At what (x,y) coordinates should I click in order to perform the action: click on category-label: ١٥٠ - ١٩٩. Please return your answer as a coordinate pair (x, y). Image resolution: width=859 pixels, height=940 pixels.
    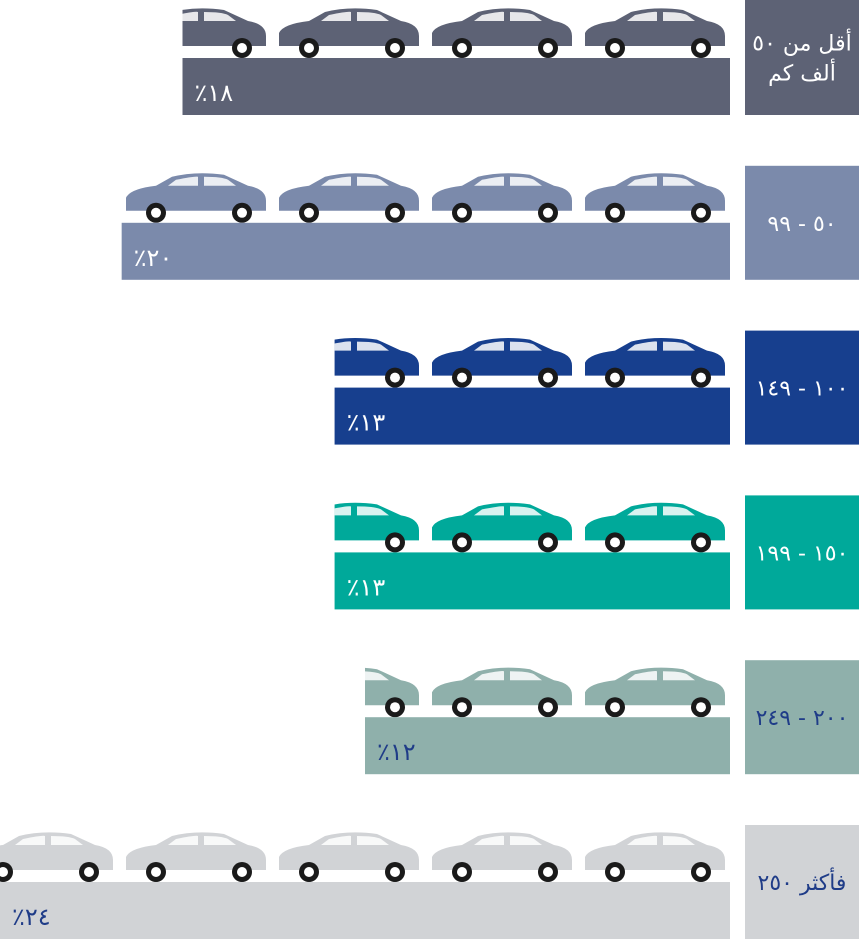
    Looking at the image, I should click on (802, 553).